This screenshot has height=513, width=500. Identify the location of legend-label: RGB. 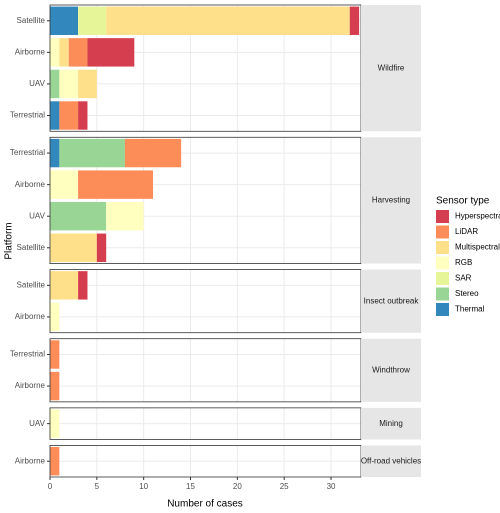
(463, 262).